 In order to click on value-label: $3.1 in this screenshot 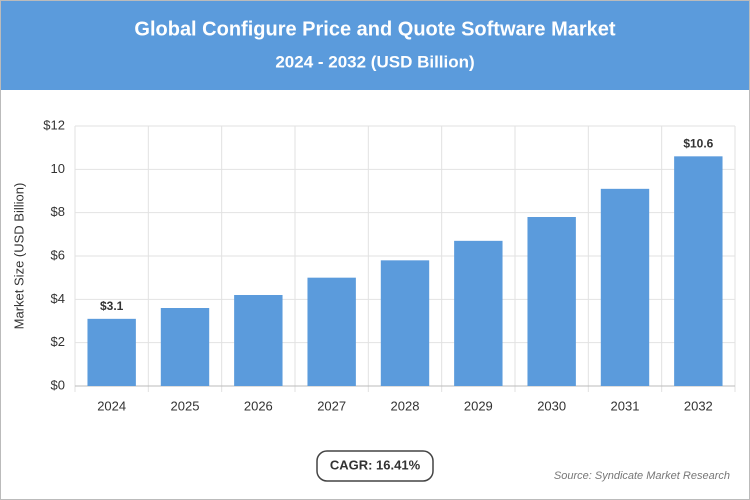, I will do `click(112, 306)`.